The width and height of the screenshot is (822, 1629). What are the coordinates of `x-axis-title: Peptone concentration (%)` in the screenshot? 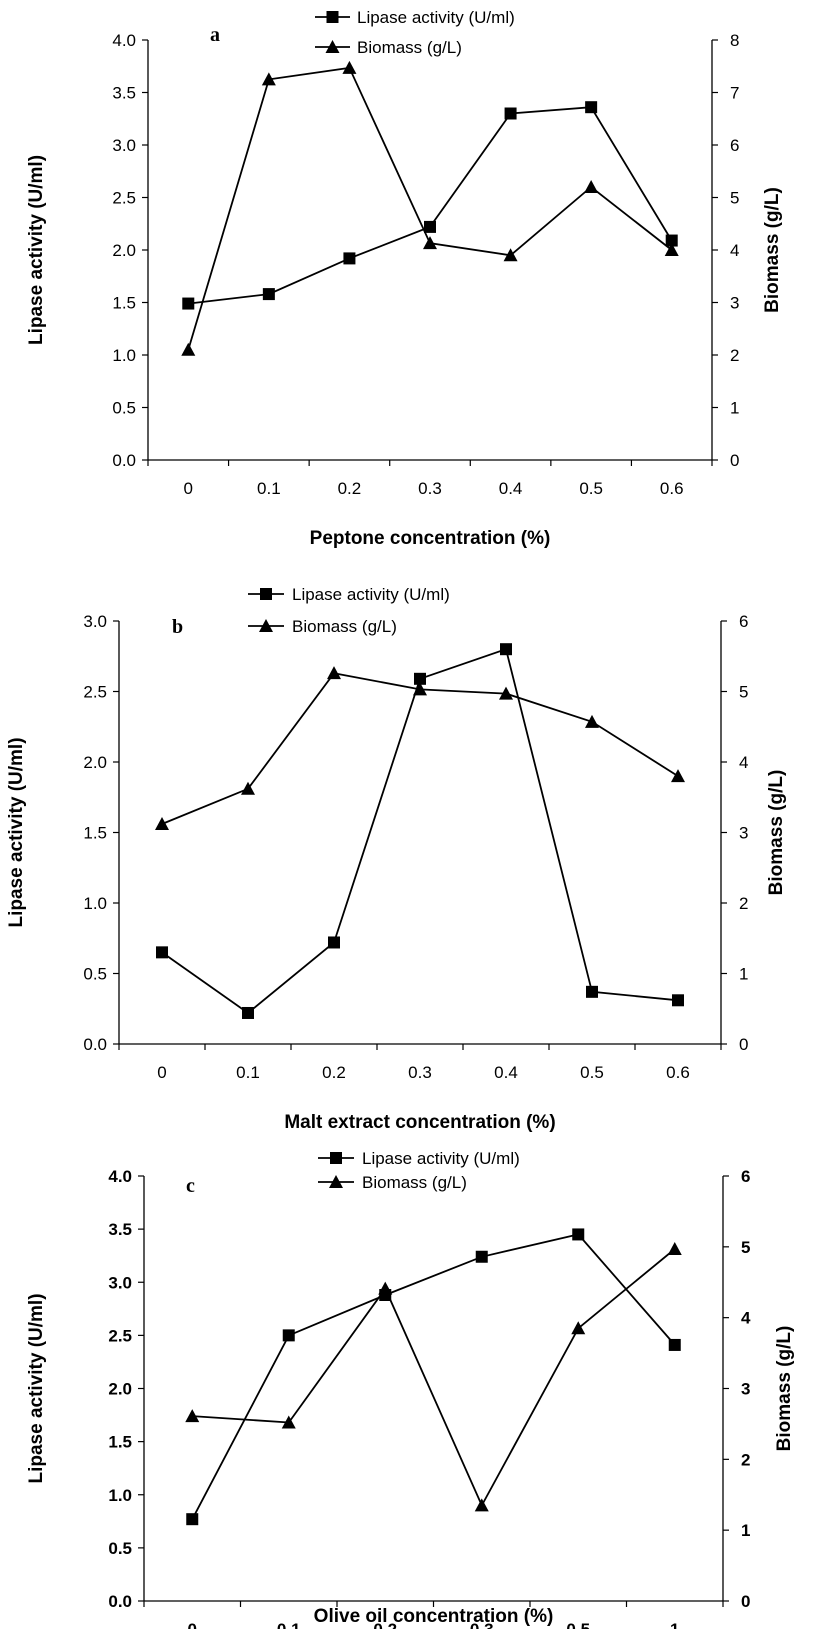 It's located at (430, 538).